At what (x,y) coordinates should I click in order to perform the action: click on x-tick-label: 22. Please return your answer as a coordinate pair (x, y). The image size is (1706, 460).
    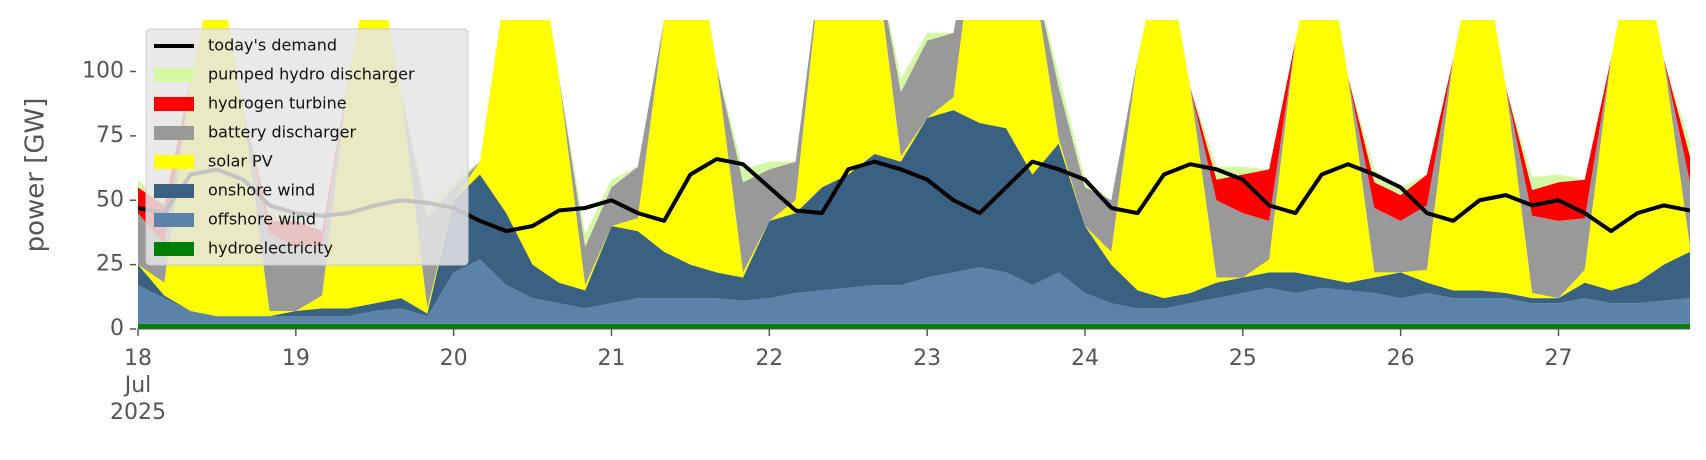
    Looking at the image, I should click on (769, 358).